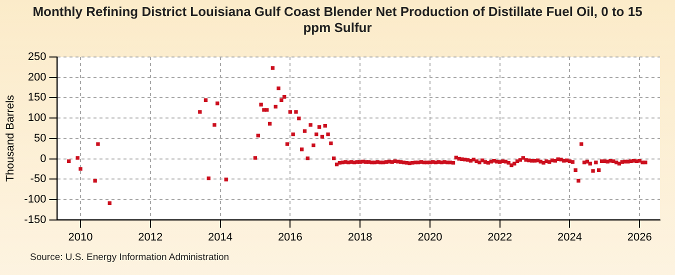 The image size is (675, 275). Describe the element at coordinates (10, 138) in the screenshot. I see `y-axis-title: Thousand Barrels` at that location.